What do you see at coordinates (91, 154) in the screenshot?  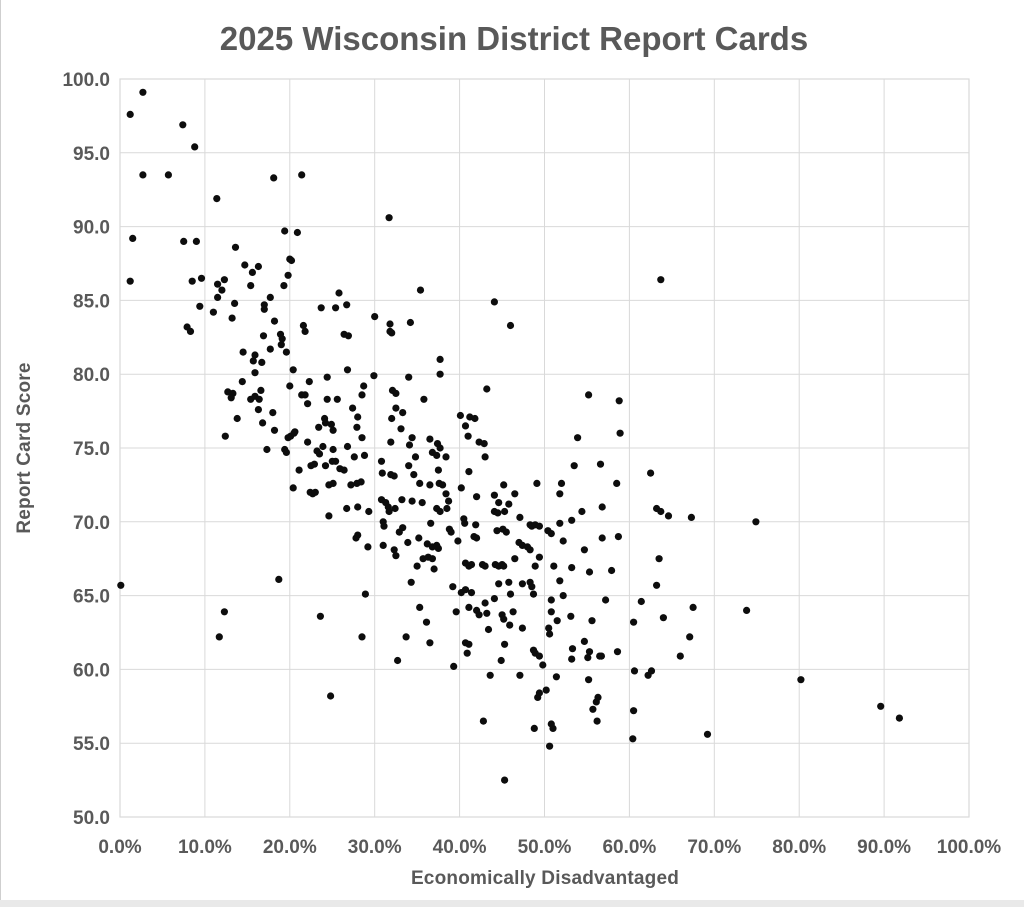 I see `y-tick-label: 95.0` at bounding box center [91, 154].